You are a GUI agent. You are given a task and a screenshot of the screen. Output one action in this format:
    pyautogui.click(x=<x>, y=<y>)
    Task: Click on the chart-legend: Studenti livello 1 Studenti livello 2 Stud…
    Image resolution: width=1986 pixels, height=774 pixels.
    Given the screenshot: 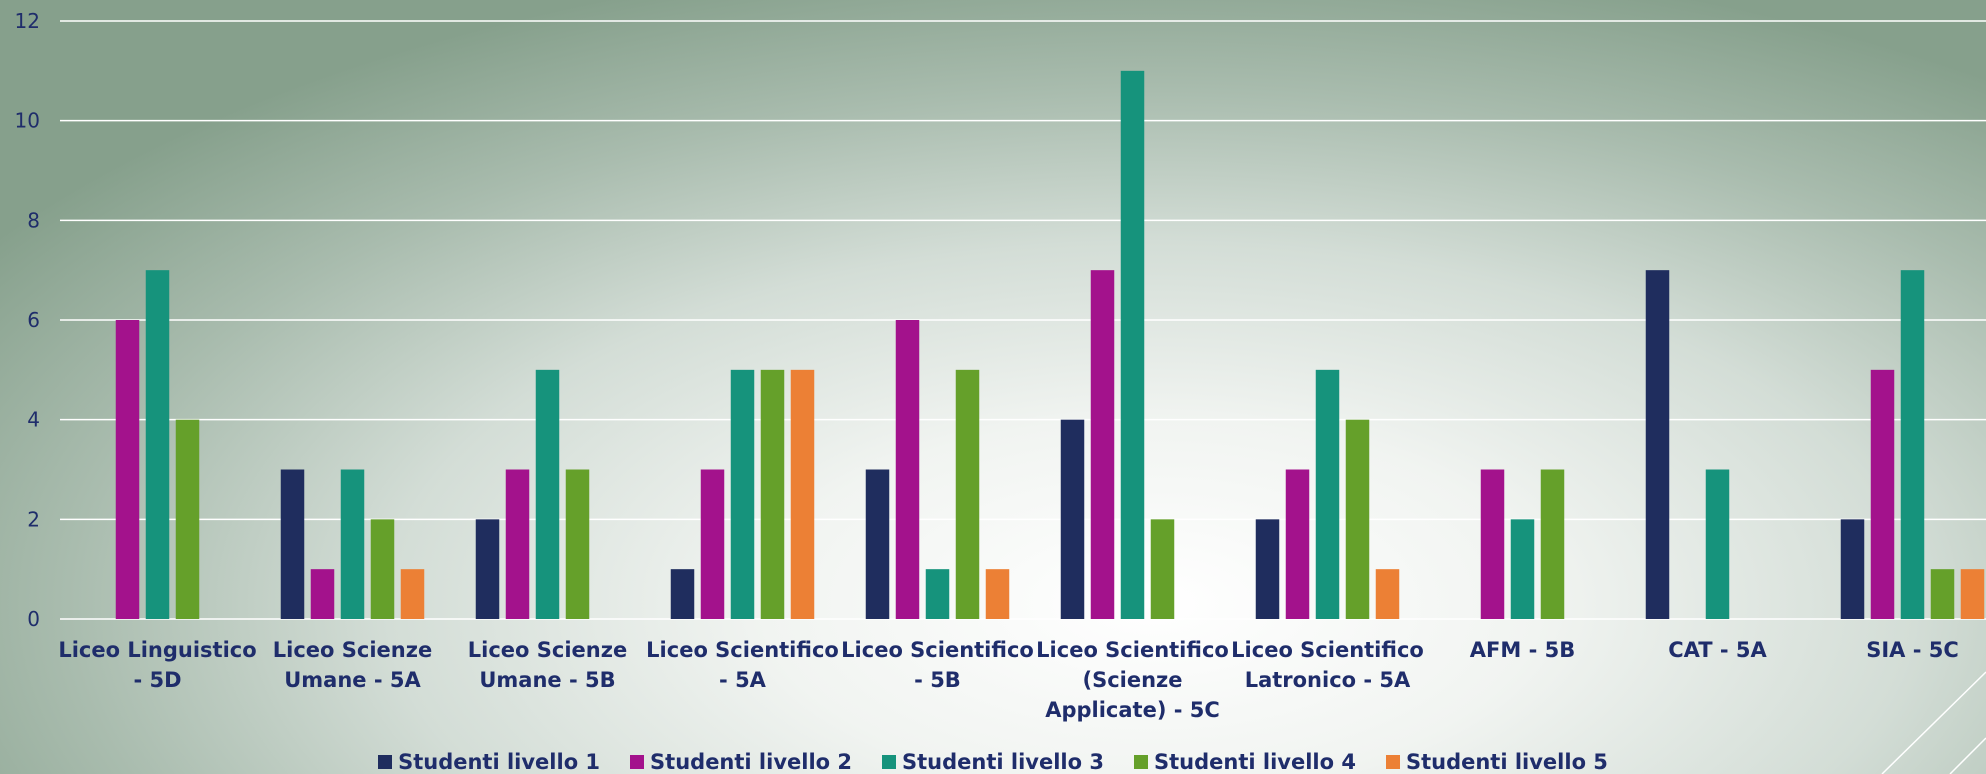 What is the action you would take?
    pyautogui.click(x=993, y=762)
    